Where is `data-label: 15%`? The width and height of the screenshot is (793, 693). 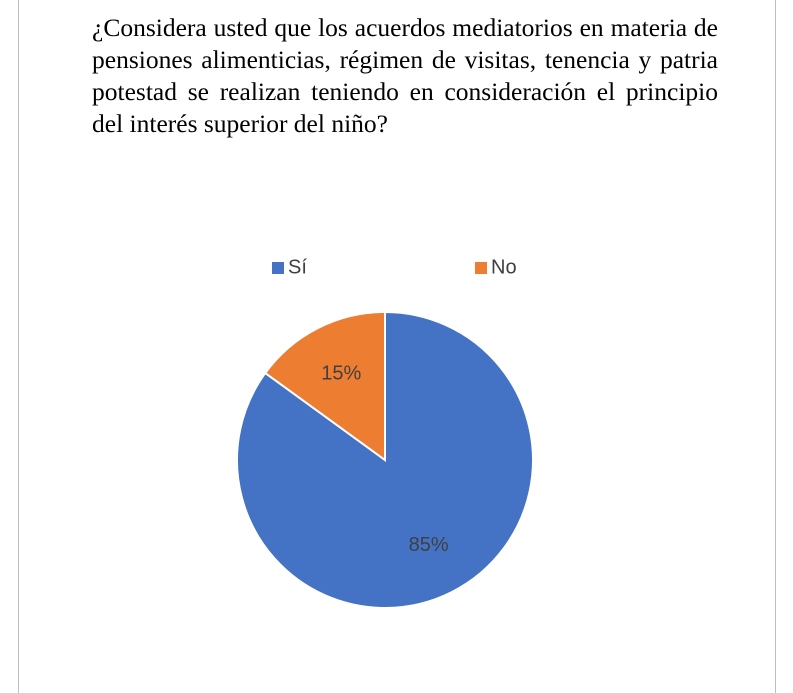 data-label: 15% is located at coordinates (341, 374).